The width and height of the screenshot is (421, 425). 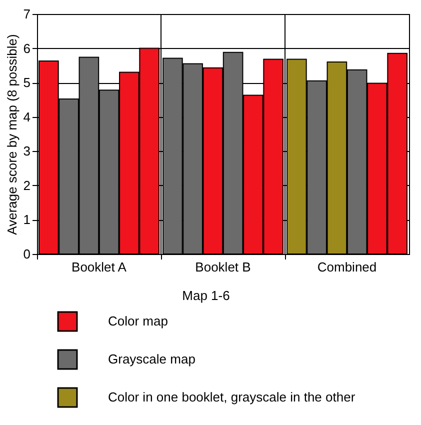 I want to click on y-tick-label: 5, so click(x=26, y=82).